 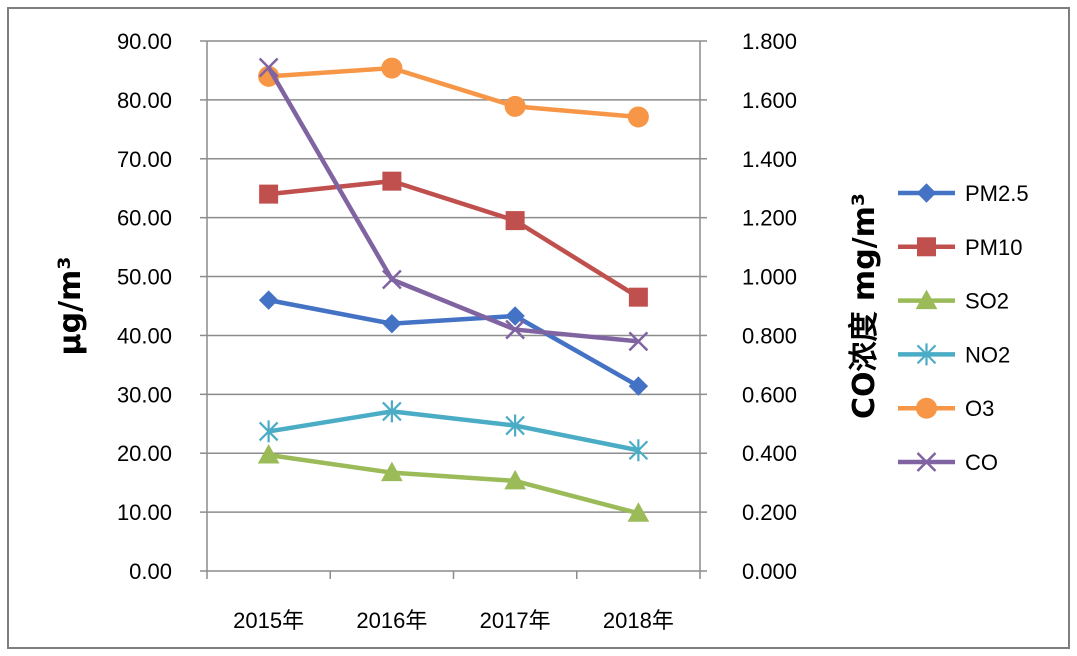 I want to click on right-tick-label: 0.600, so click(x=769, y=394).